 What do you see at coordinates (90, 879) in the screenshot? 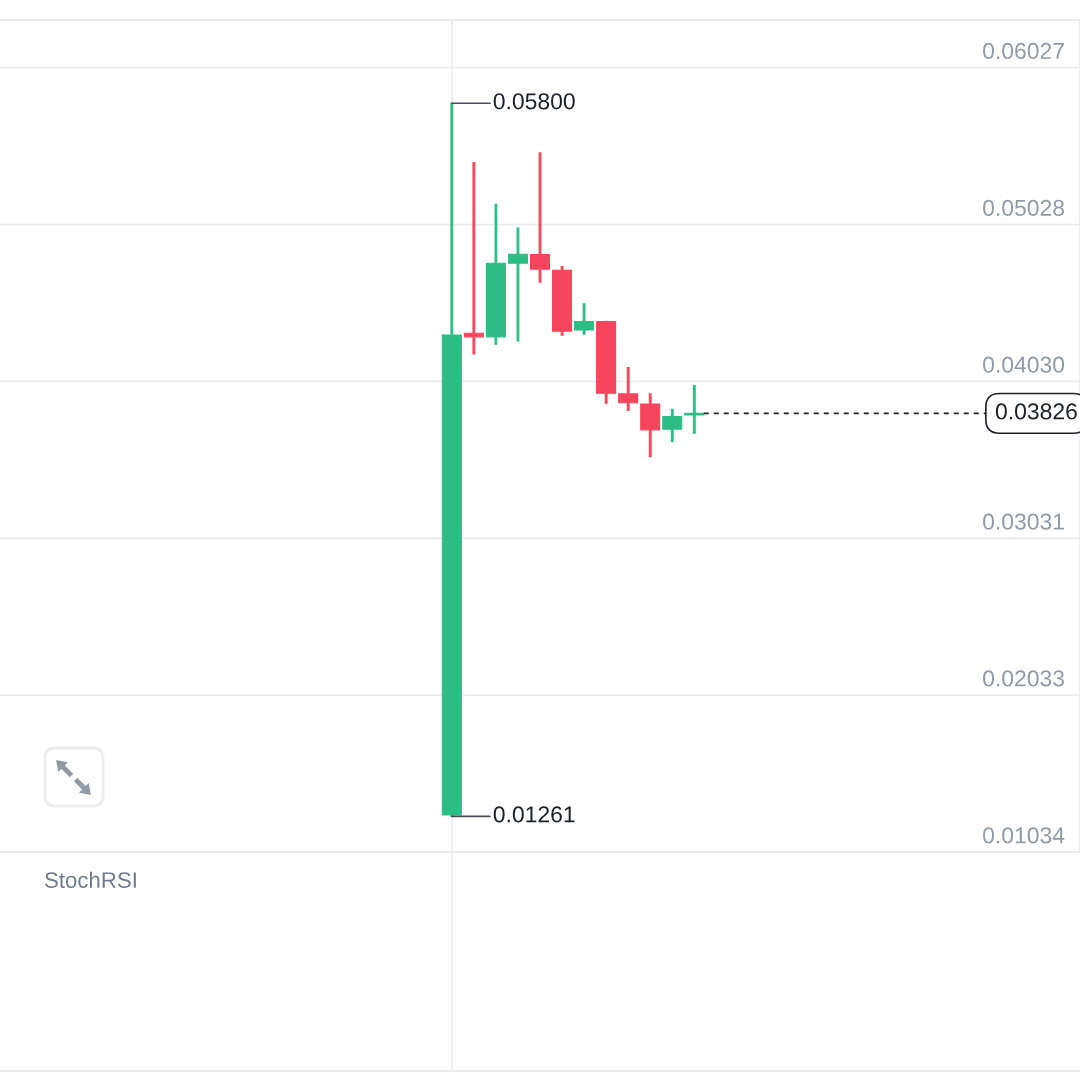
I see `text: StochRSI` at bounding box center [90, 879].